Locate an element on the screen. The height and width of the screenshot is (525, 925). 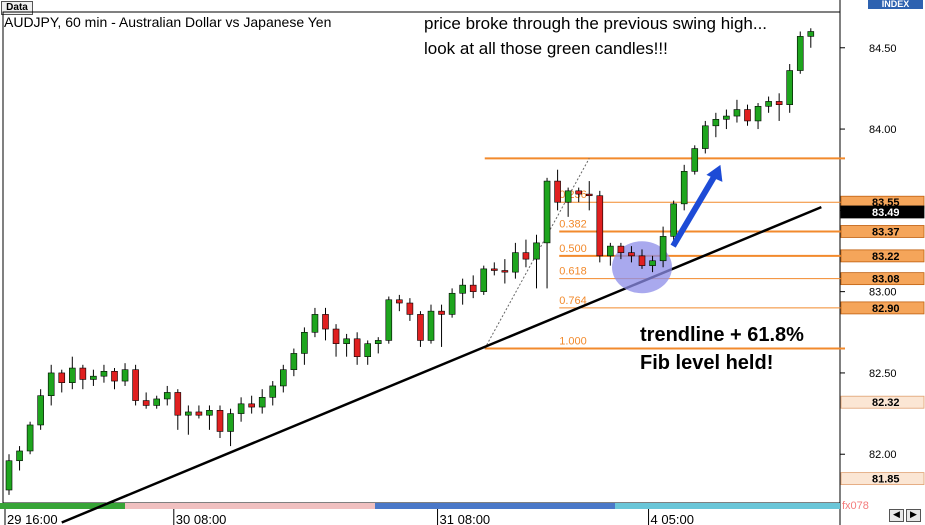
fib-ratio-label: 0.382 is located at coordinates (573, 224).